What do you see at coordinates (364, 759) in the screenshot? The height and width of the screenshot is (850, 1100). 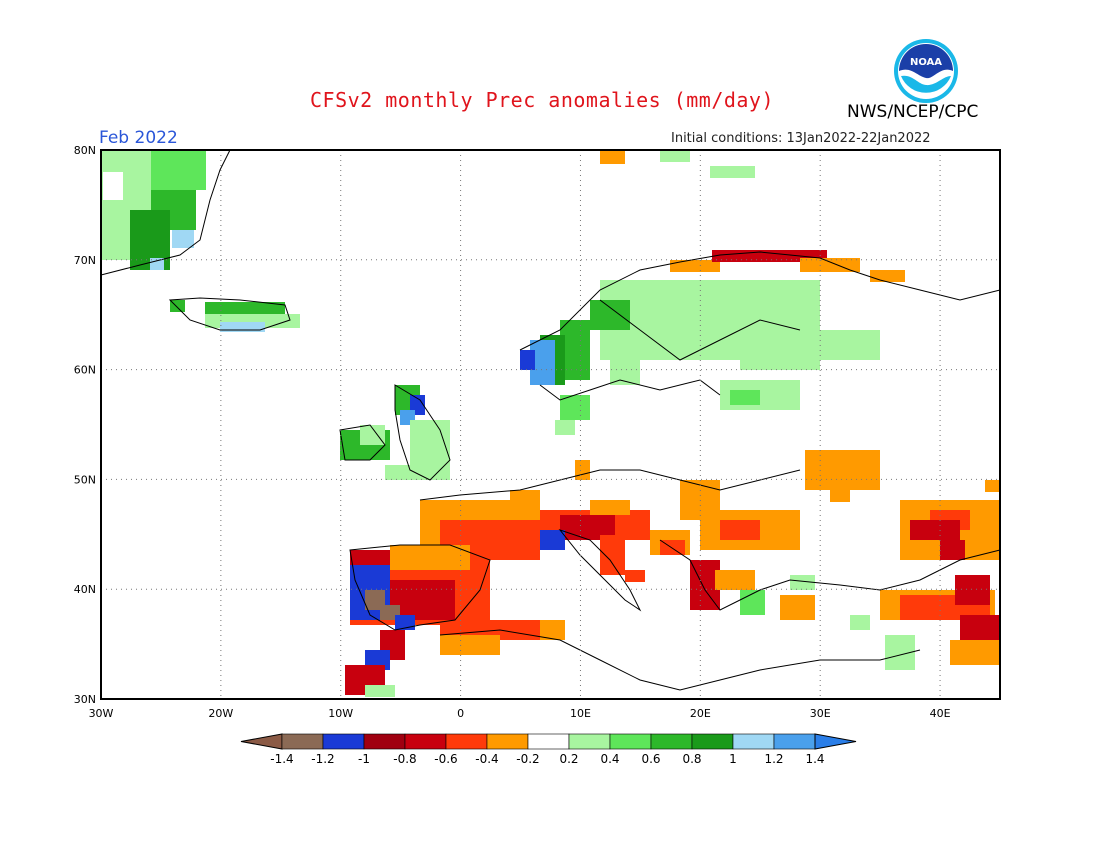 I see `colorbar-tick-label: -1` at bounding box center [364, 759].